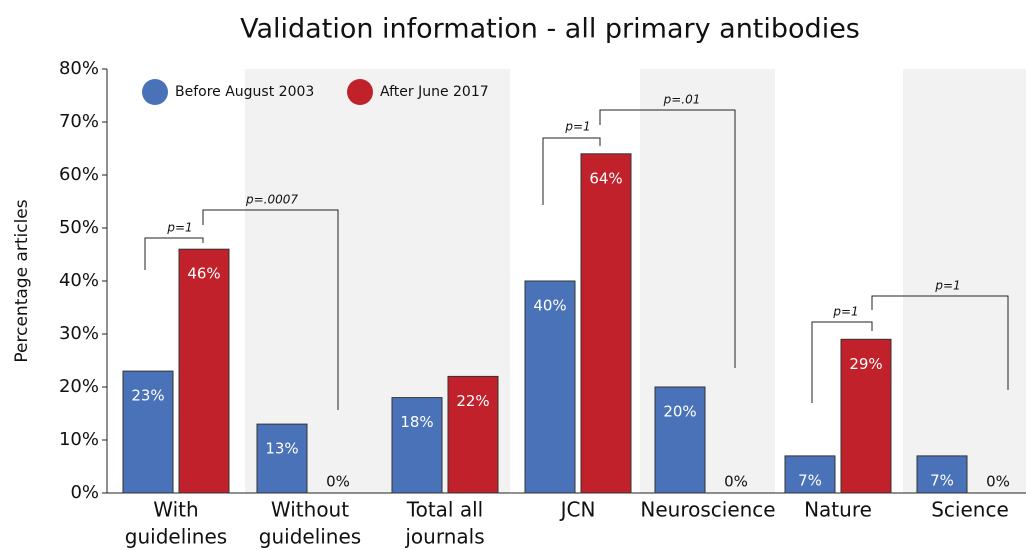 This screenshot has width=1026, height=550. Describe the element at coordinates (310, 510) in the screenshot. I see `x-tick-label: Without` at that location.